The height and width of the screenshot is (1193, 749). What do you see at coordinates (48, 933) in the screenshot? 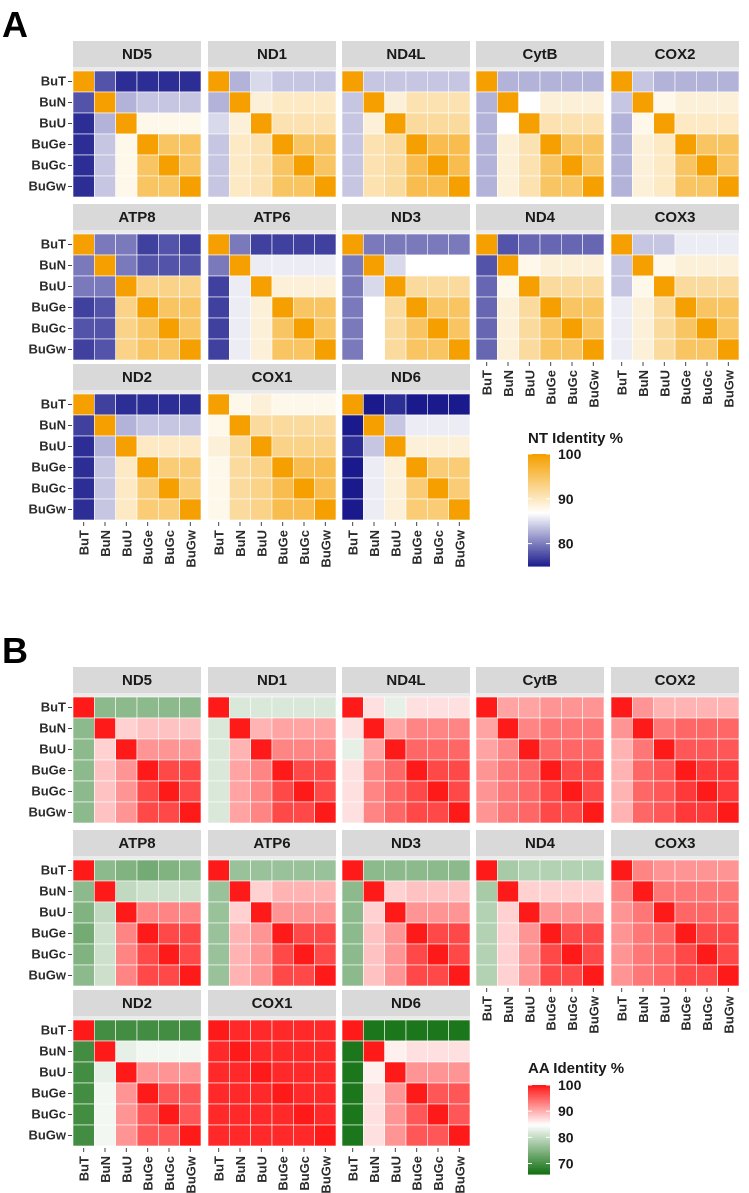
I see `row-label: BuGe` at bounding box center [48, 933].